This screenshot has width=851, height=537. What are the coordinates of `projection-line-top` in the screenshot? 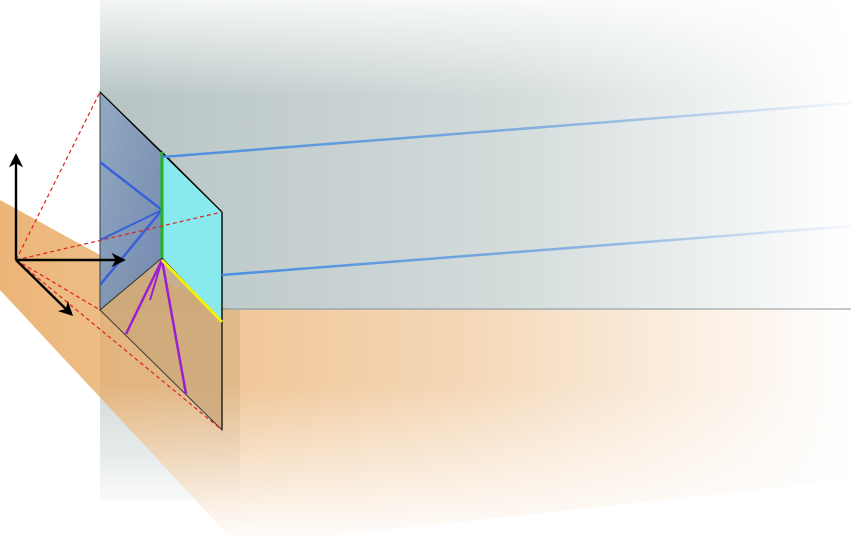 It's located at (58, 176).